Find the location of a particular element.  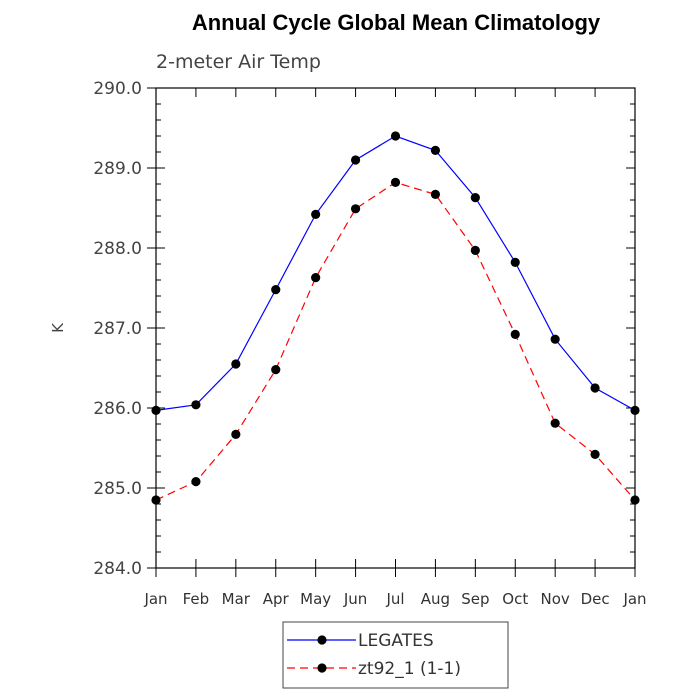

chart-subtitle: 2-meter Air Temp is located at coordinates (238, 62).